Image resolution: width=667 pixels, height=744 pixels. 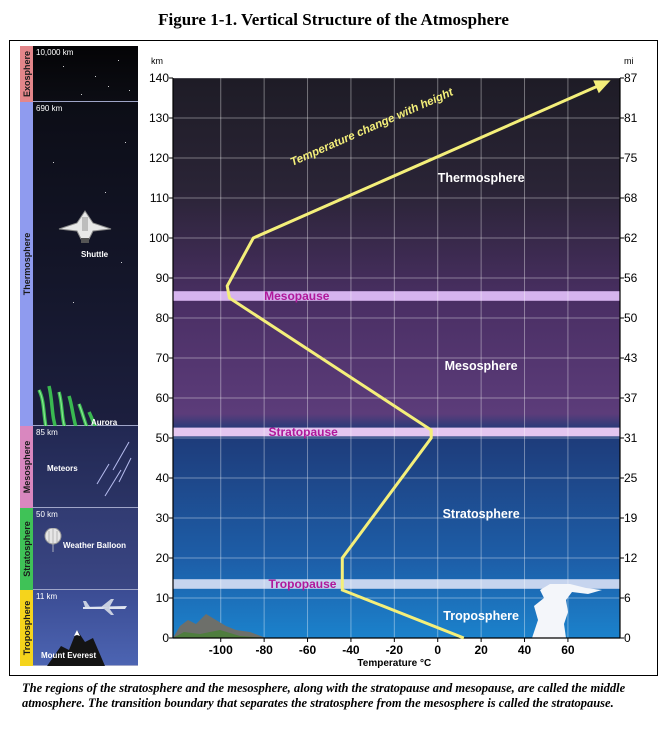 I want to click on x-tick-label: -40, so click(x=351, y=650).